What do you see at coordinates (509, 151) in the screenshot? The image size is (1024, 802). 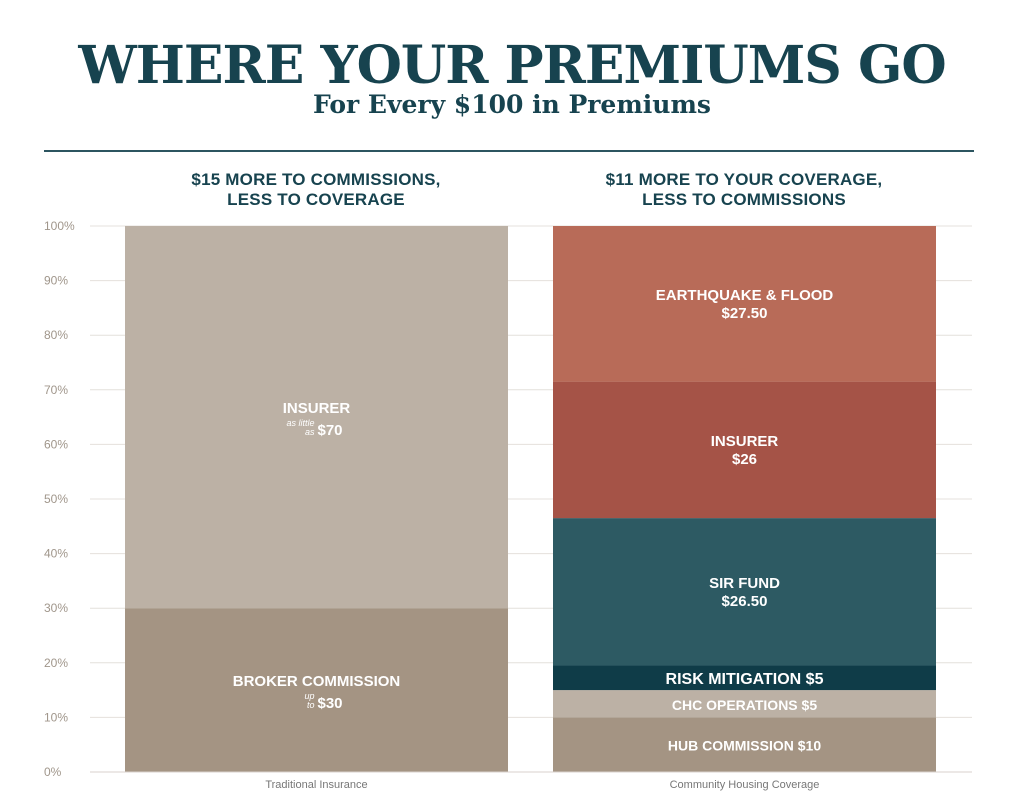 I see `header-divider` at bounding box center [509, 151].